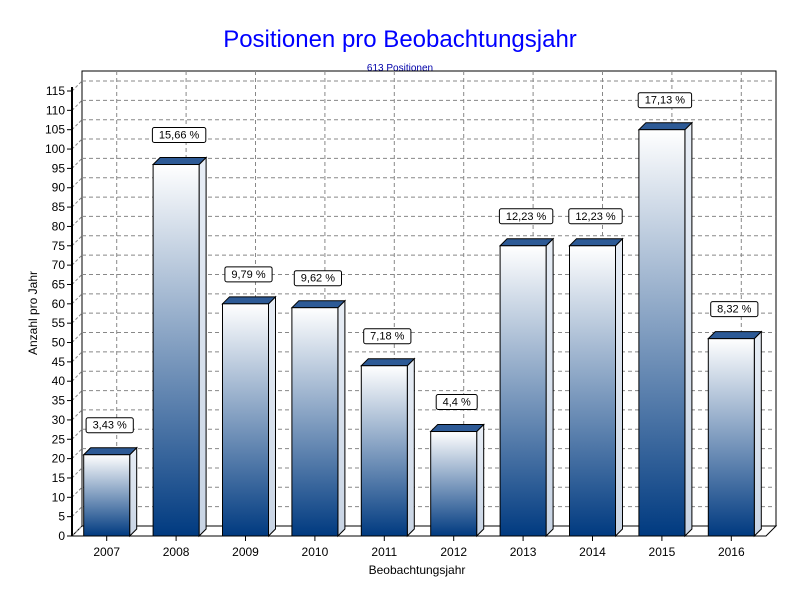  What do you see at coordinates (417, 570) in the screenshot?
I see `x-axis-label: Beobachtungsjahr` at bounding box center [417, 570].